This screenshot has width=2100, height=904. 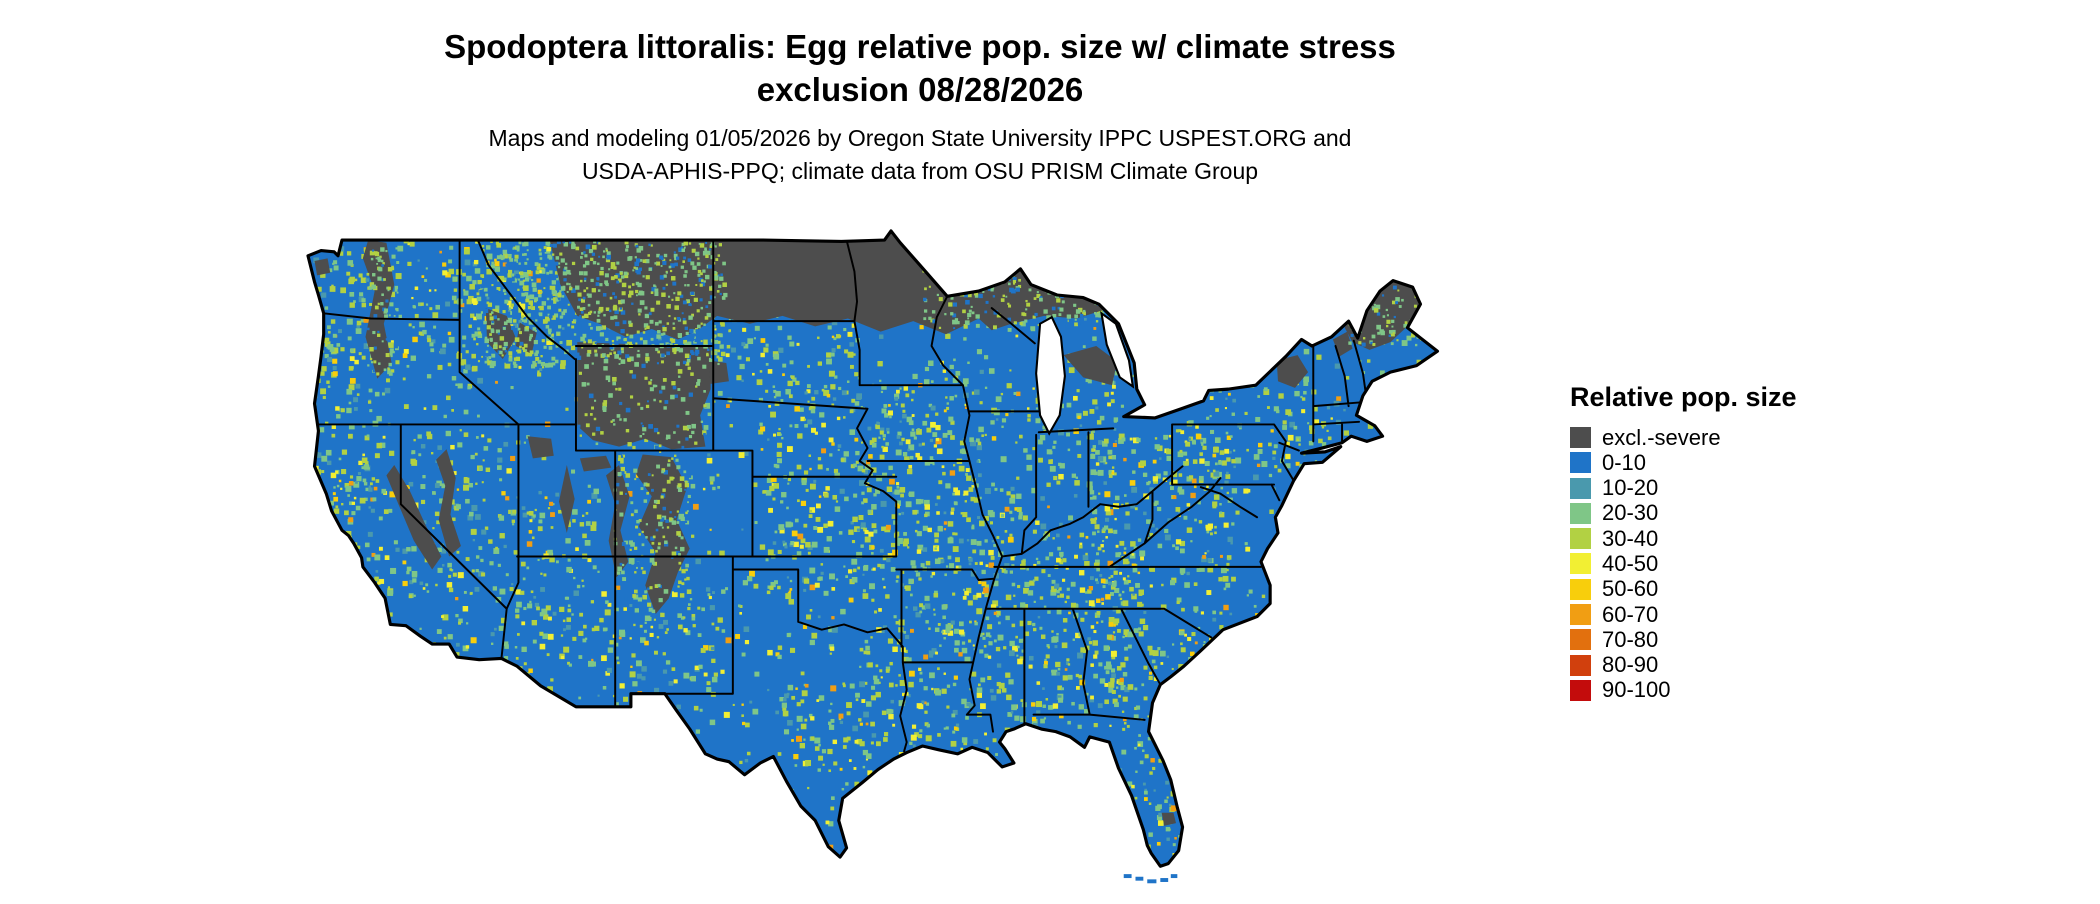 I want to click on legend-item: 70-80, so click(x=1683, y=639).